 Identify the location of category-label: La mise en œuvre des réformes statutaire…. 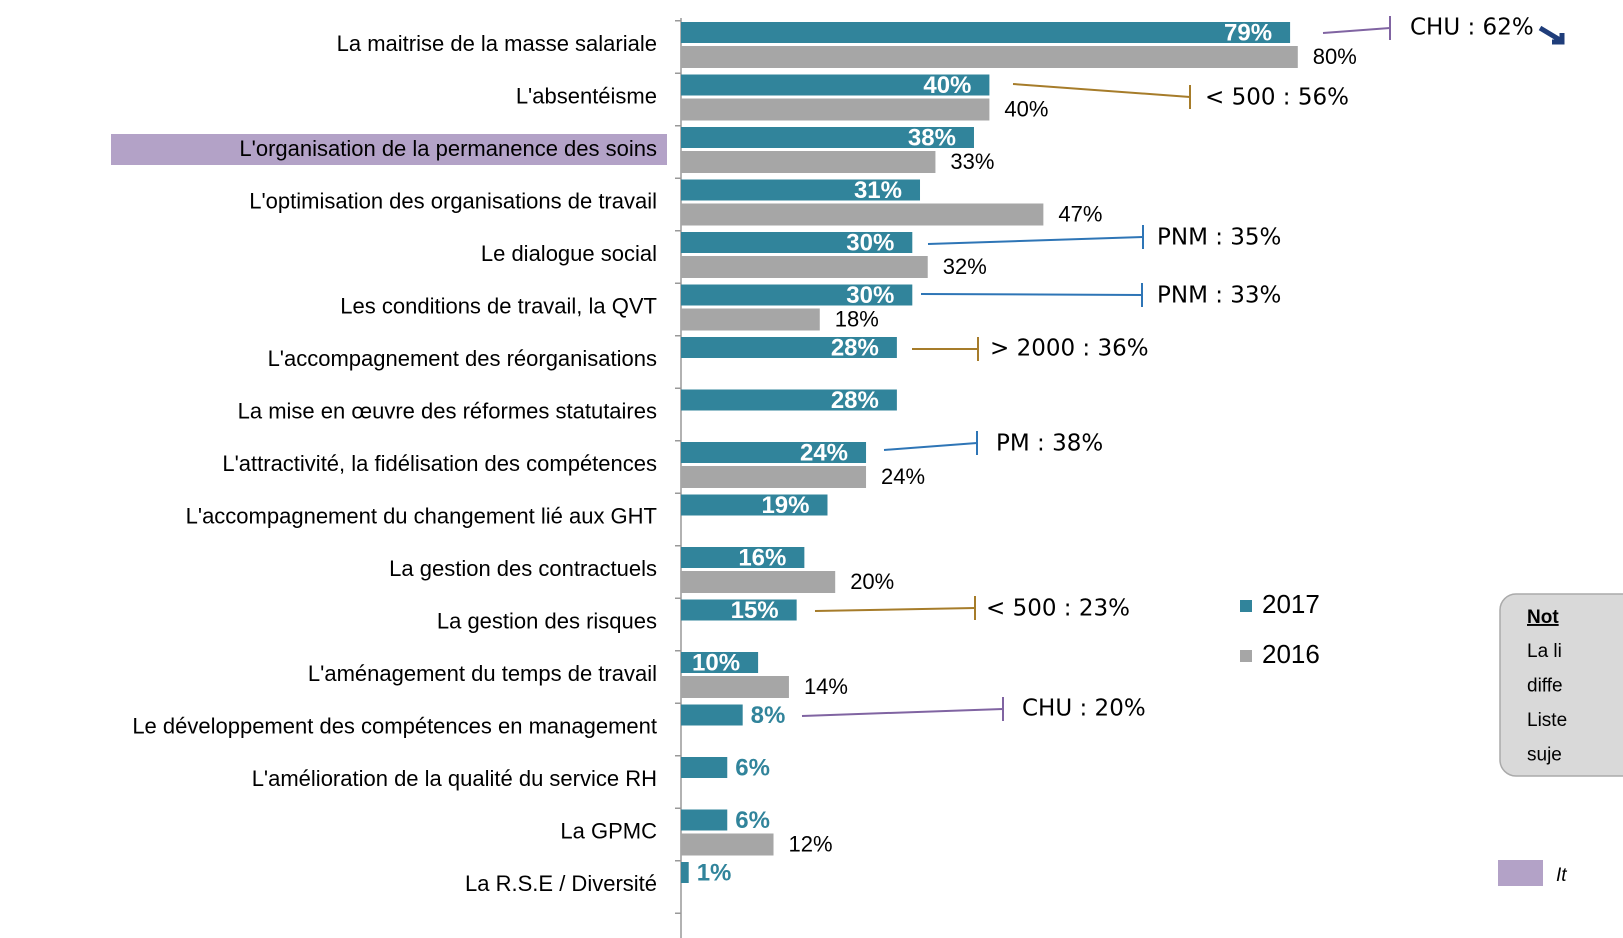
(447, 410).